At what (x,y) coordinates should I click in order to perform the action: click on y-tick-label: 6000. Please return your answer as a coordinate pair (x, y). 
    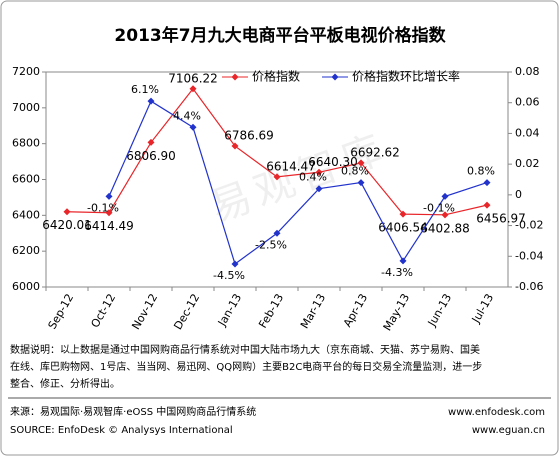
    Looking at the image, I should click on (26, 286).